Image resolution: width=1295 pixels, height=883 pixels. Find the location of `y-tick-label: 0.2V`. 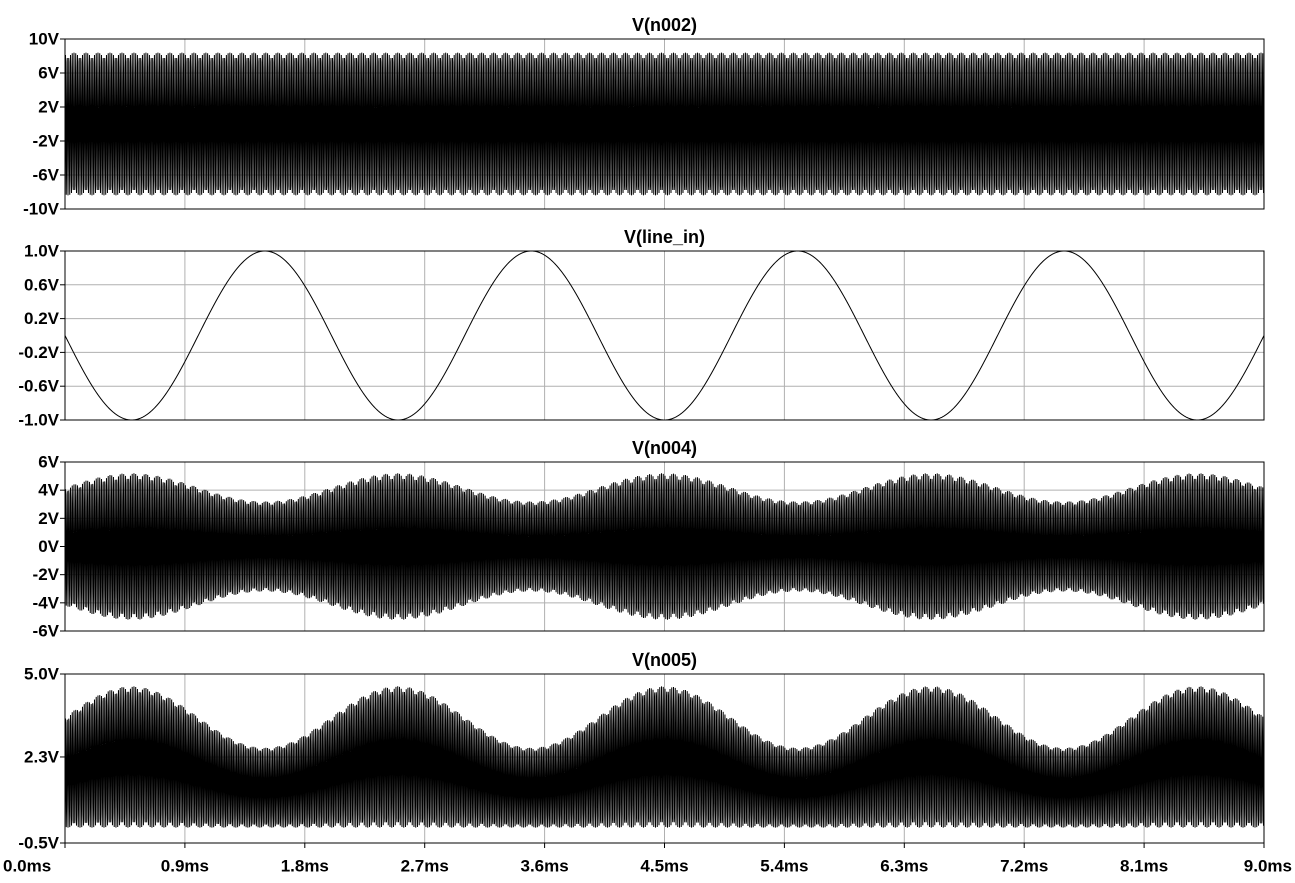

y-tick-label: 0.2V is located at coordinates (42, 318).